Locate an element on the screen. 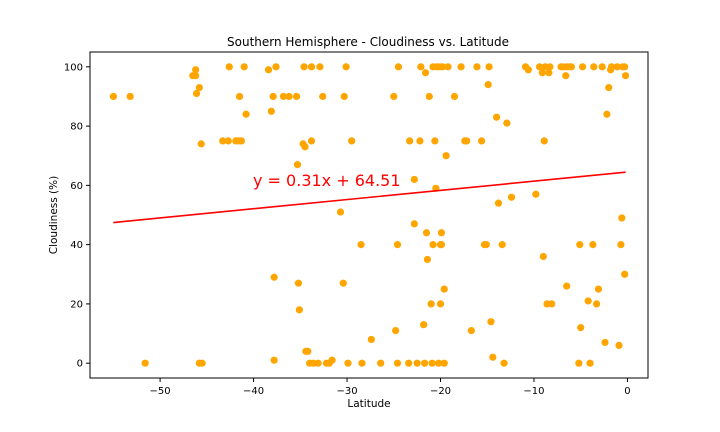 This screenshot has width=720, height=432. x-axis-label: Latitude is located at coordinates (368, 404).